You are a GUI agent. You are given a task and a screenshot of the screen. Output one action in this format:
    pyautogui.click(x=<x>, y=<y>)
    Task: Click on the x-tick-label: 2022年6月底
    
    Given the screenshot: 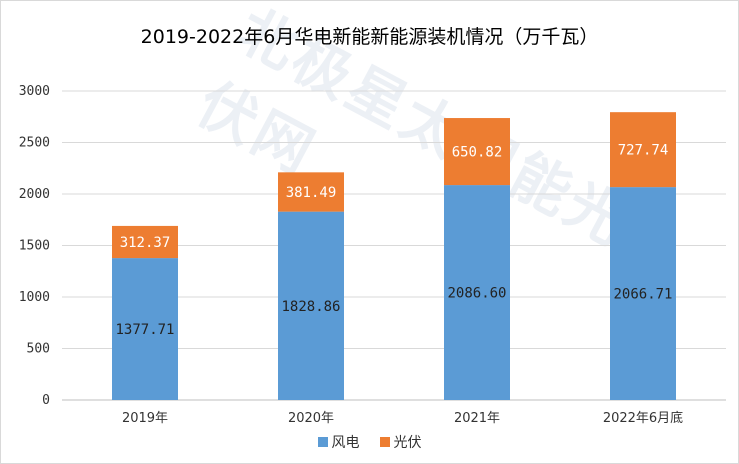 What is the action you would take?
    pyautogui.click(x=643, y=418)
    